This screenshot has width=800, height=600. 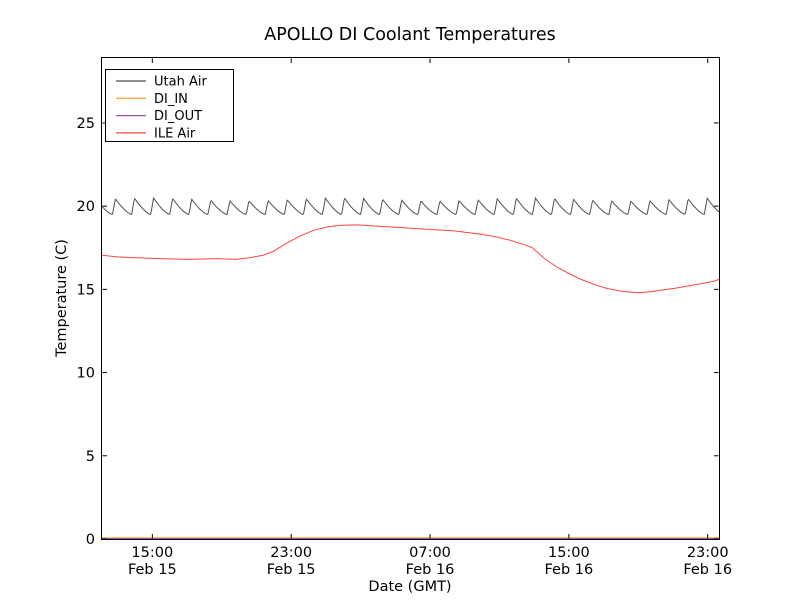 I want to click on x-tick-label: 07:00 Feb 16, so click(x=430, y=561).